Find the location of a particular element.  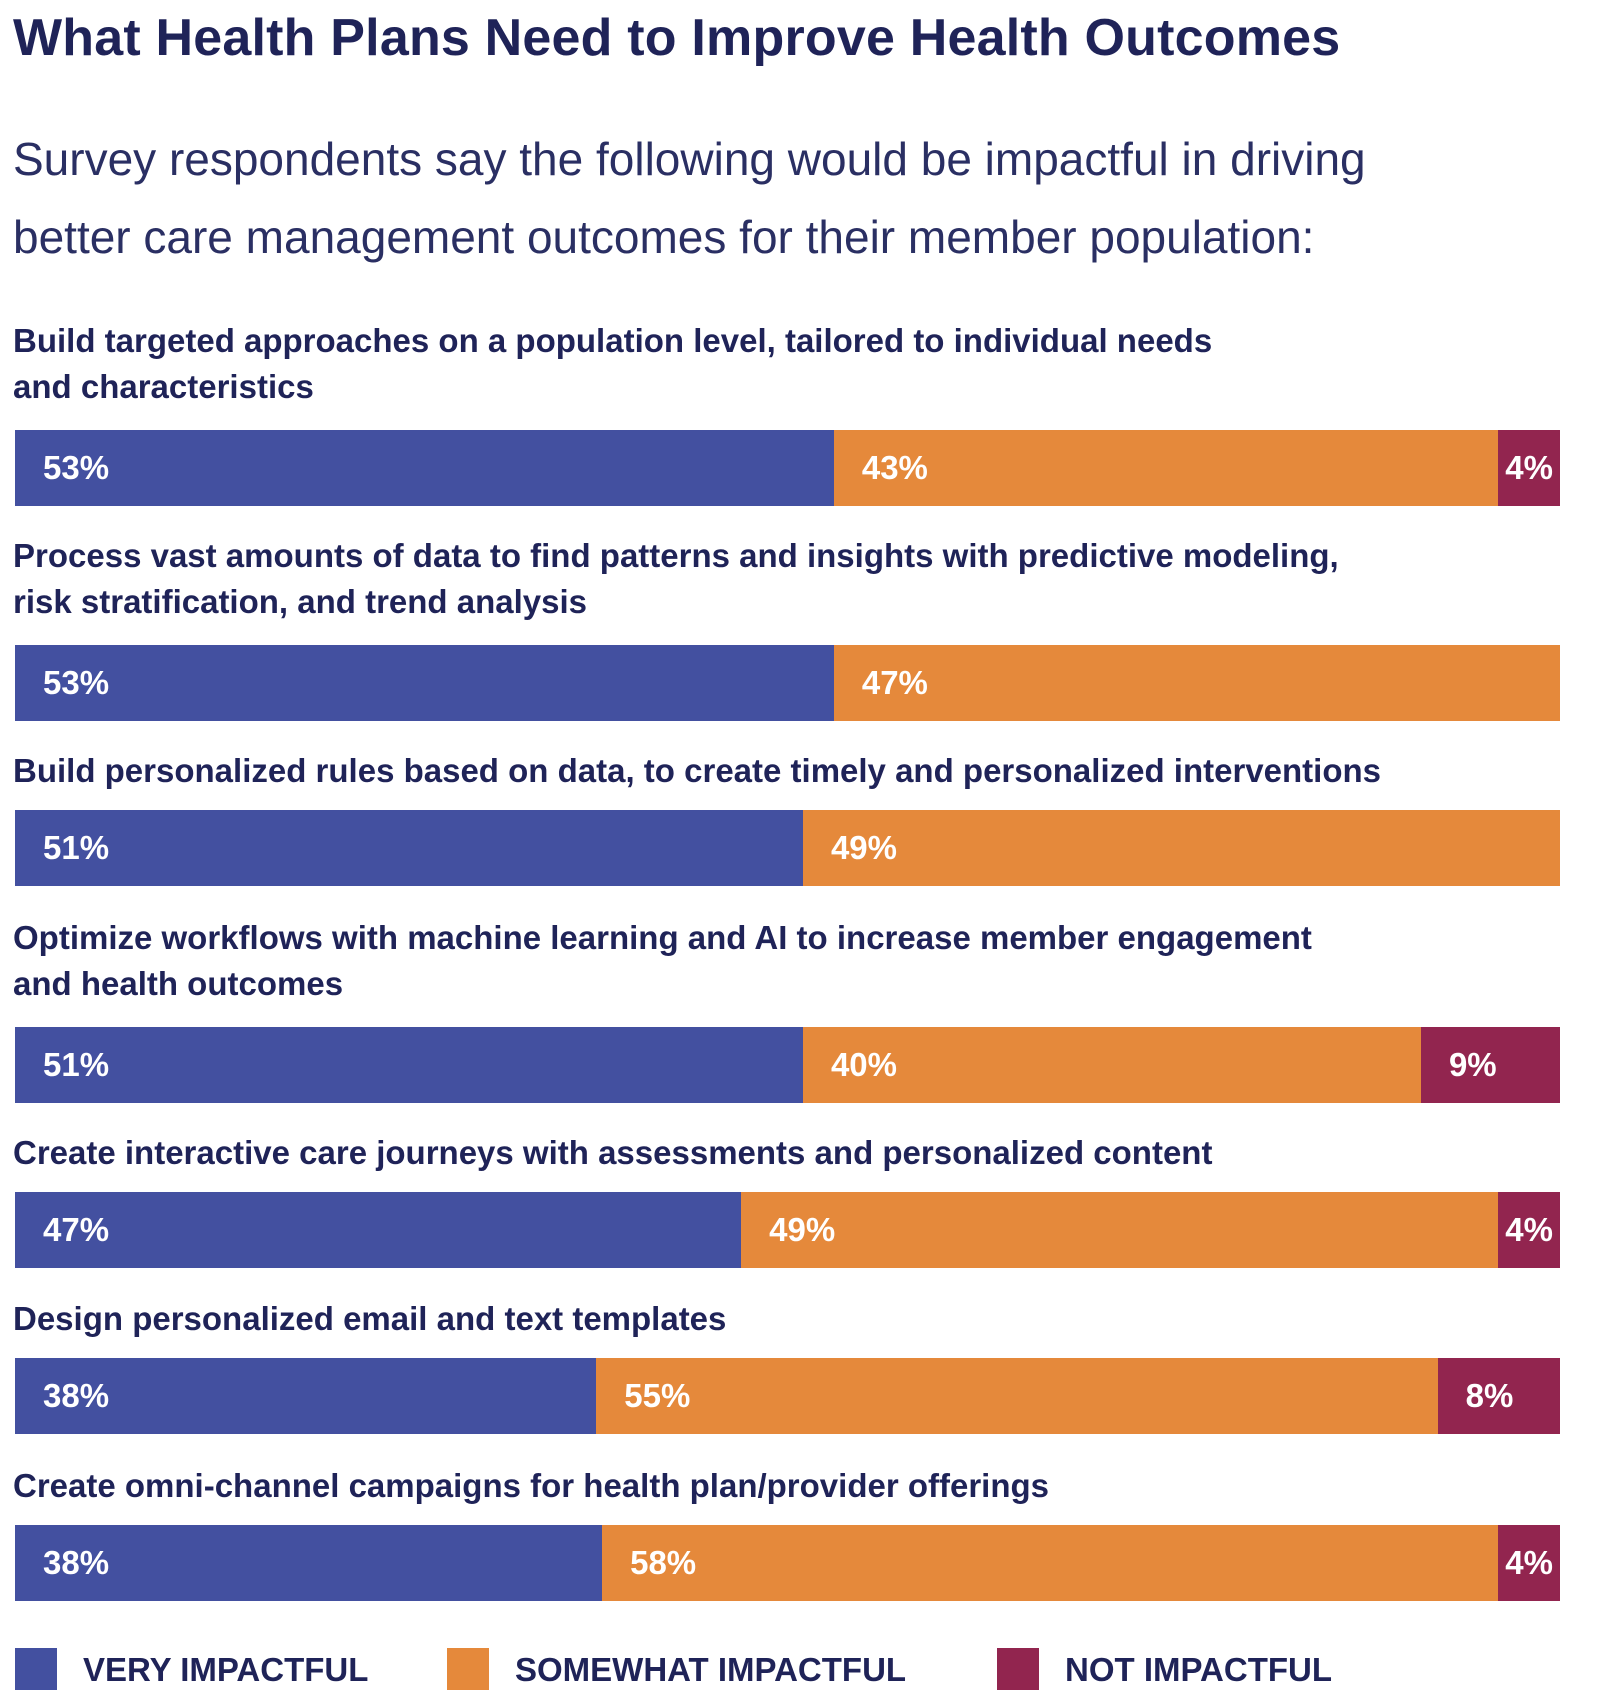

legend-swatch-not-impactful is located at coordinates (1018, 1669).